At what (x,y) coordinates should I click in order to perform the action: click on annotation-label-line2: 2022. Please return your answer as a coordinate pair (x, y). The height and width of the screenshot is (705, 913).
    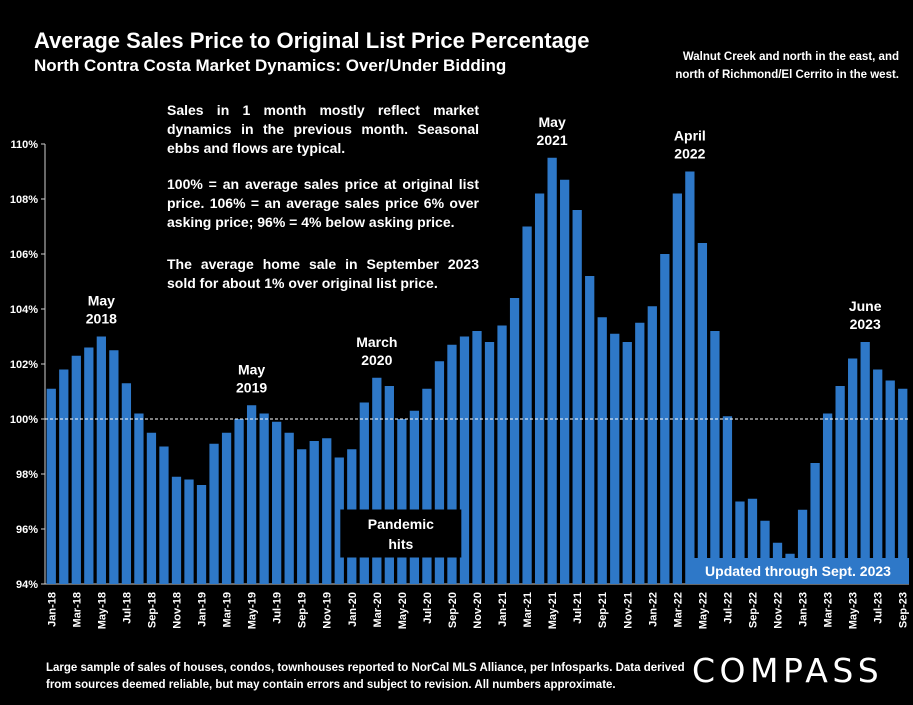
    Looking at the image, I should click on (689, 154).